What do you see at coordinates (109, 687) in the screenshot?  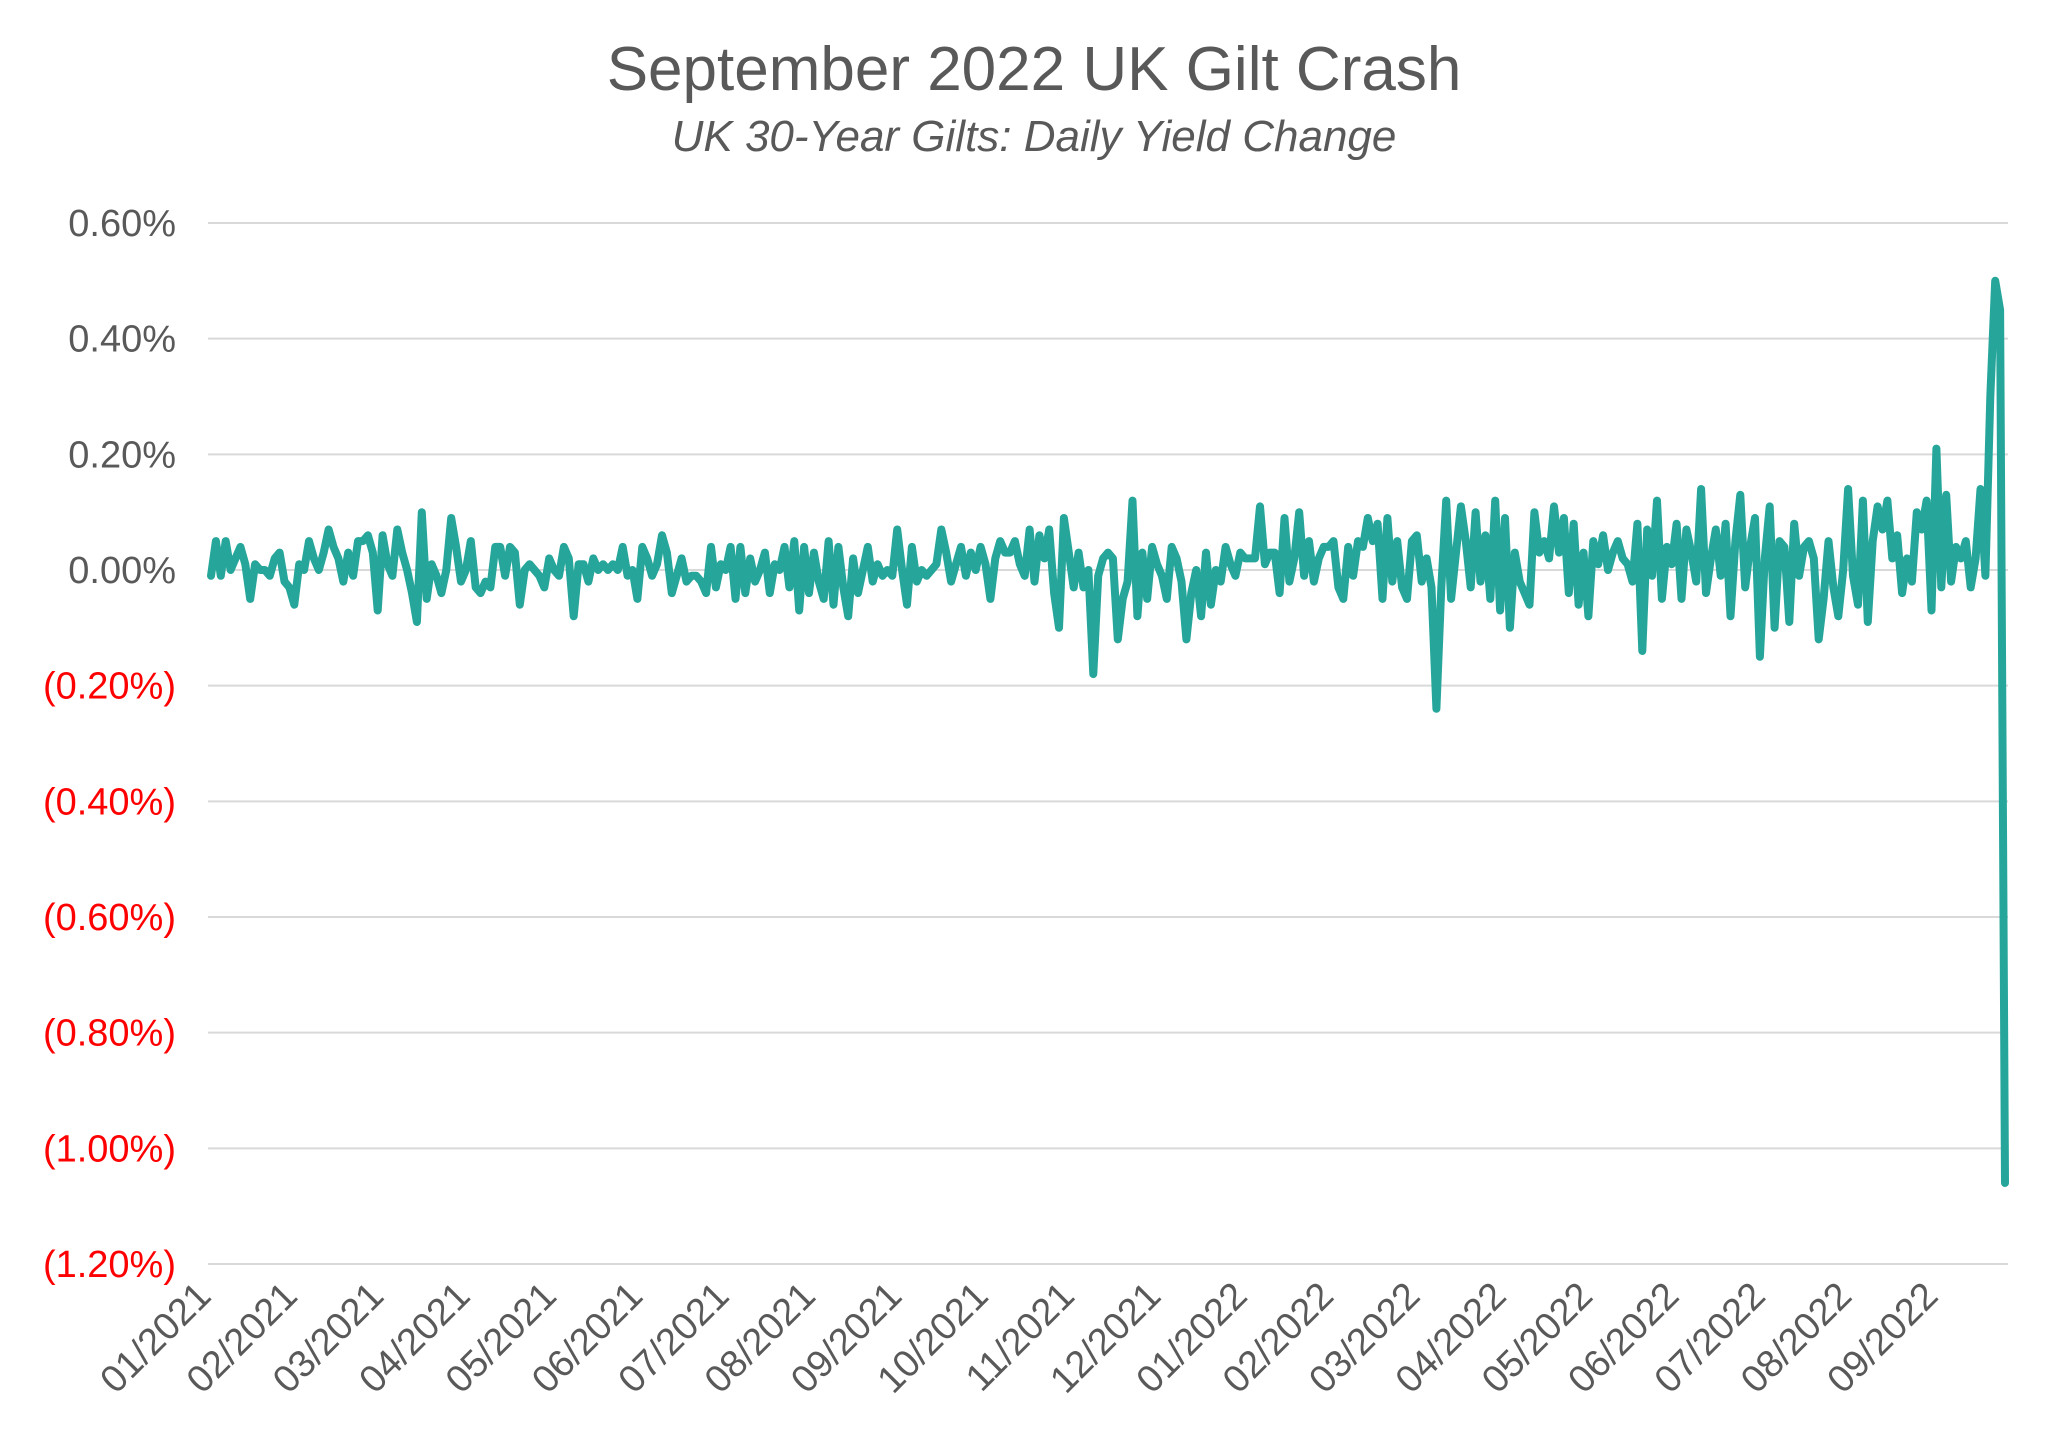 I see `y-tick-label: (0.20%)` at bounding box center [109, 687].